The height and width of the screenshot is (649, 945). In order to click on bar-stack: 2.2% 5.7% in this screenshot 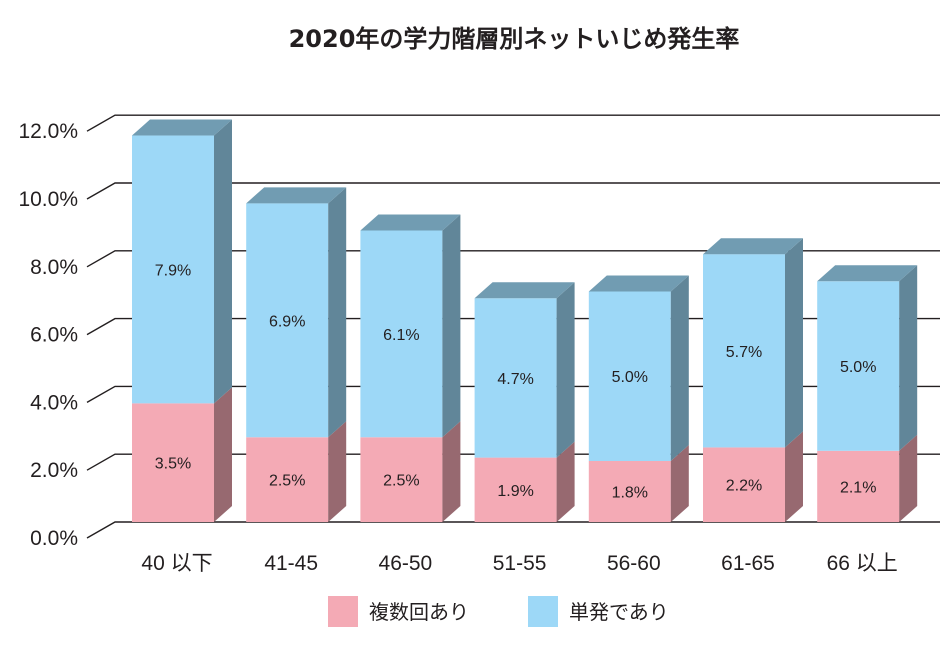, I will do `click(753, 380)`.